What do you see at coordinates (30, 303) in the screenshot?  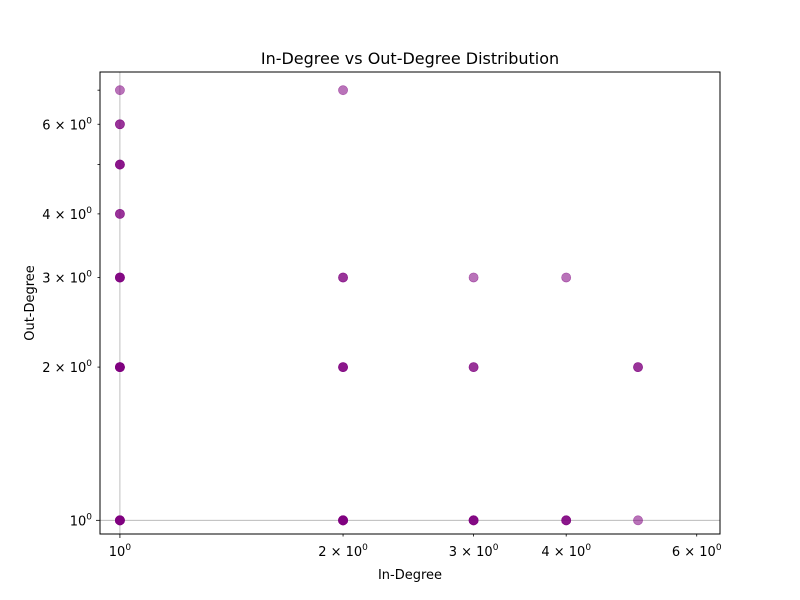 I see `y-axis-label: Out-Degree` at bounding box center [30, 303].